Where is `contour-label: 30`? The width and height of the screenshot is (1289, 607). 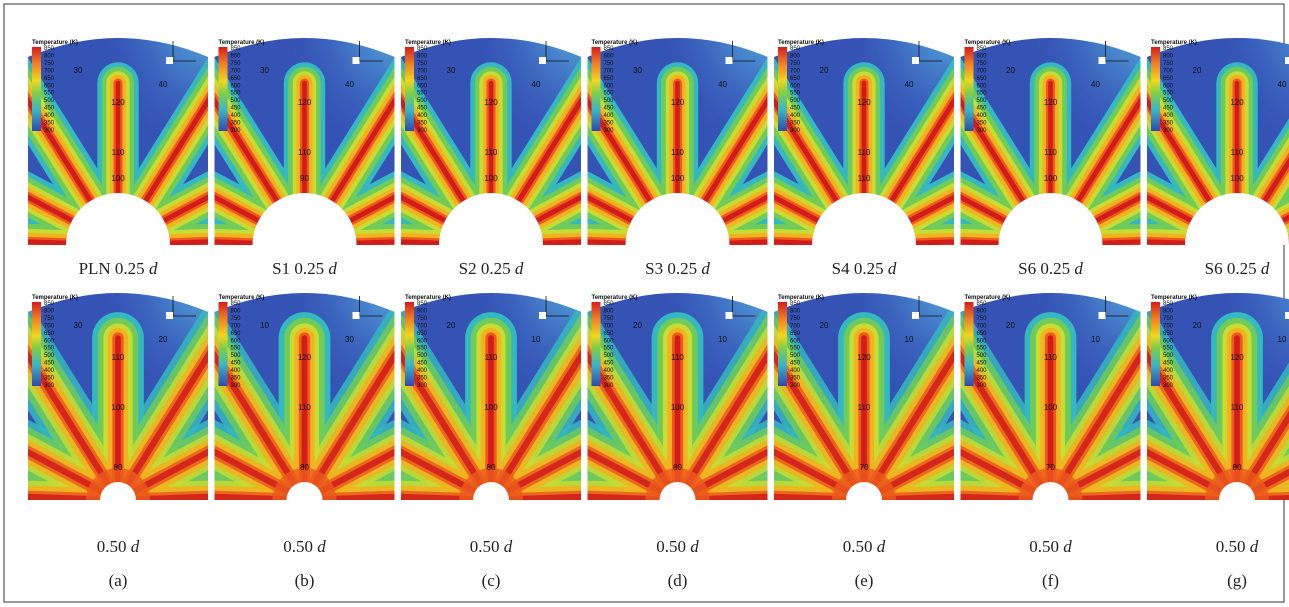 contour-label: 30 is located at coordinates (78, 70).